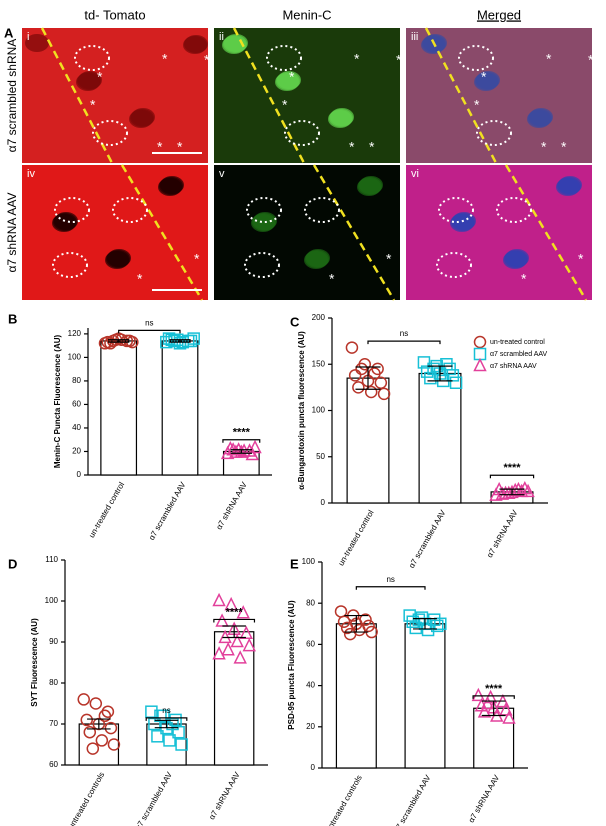 Image resolution: width=606 pixels, height=826 pixels. Describe the element at coordinates (517, 342) in the screenshot. I see `legend-label: un-treated control` at that location.